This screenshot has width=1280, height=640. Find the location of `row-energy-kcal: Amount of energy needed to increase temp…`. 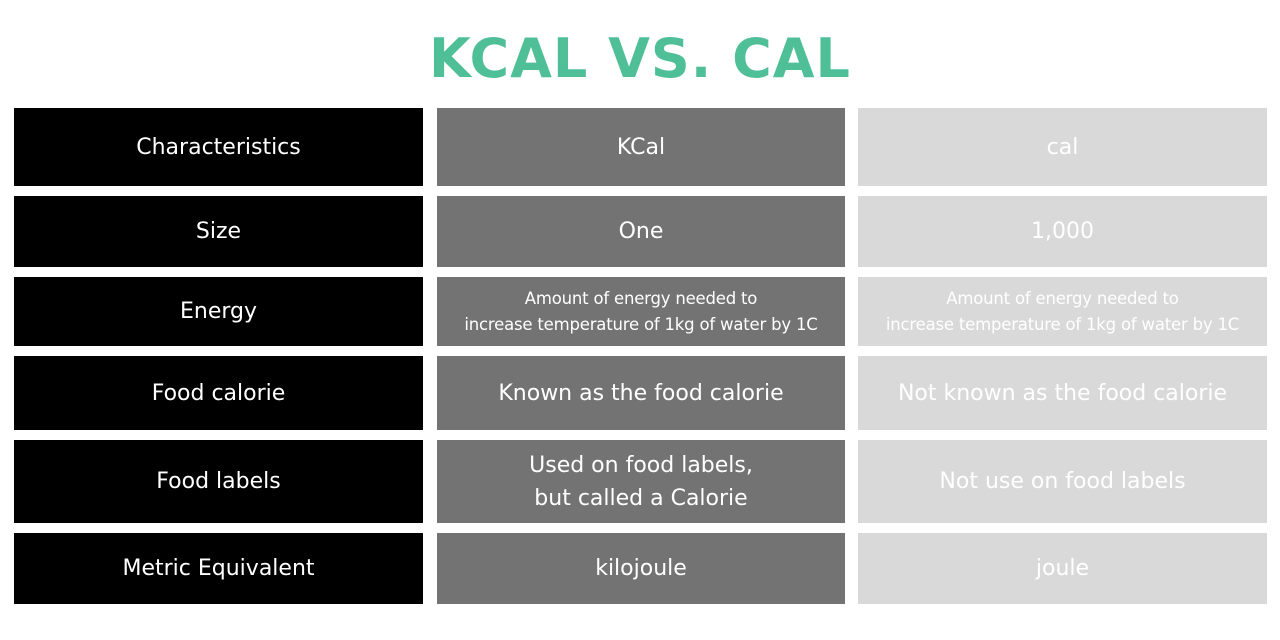

row-energy-kcal: Amount of energy needed to increase temp… is located at coordinates (641, 311).